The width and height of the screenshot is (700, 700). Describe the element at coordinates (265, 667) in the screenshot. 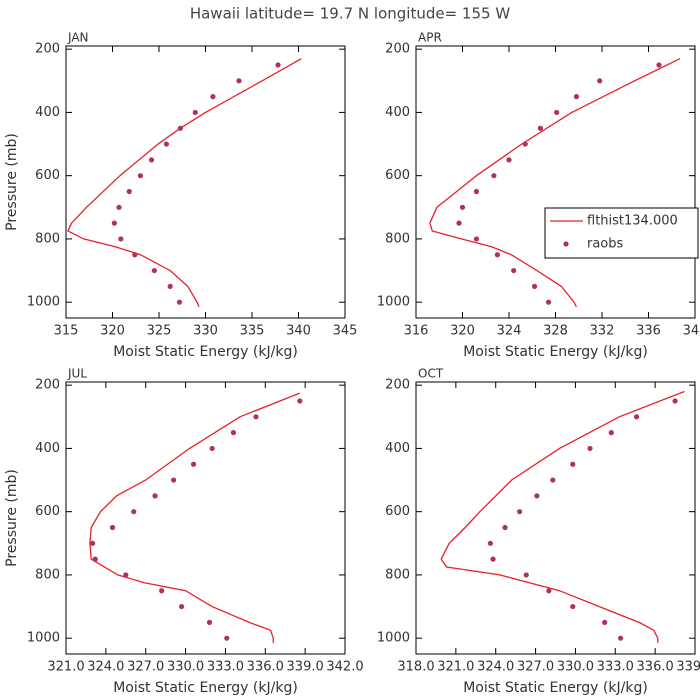

I see `x-tick-label: 336.0` at that location.